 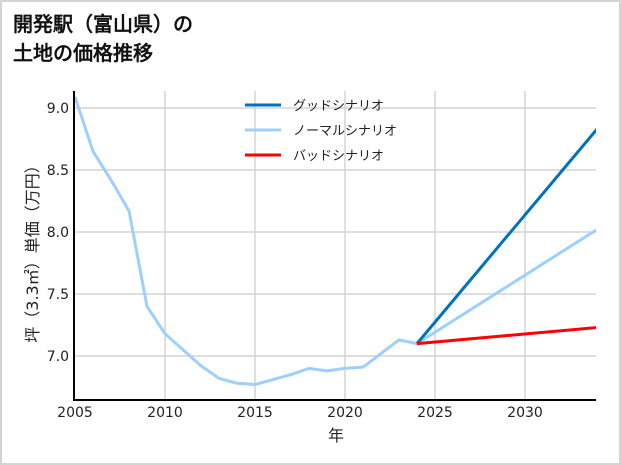 I want to click on x-tick-label: 2025, so click(x=435, y=413).